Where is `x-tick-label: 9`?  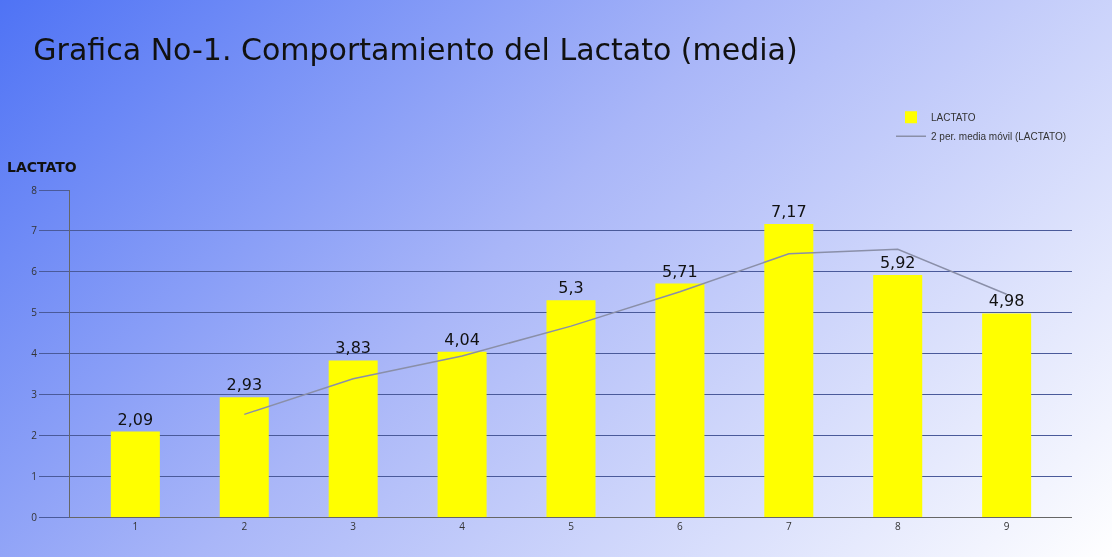 x-tick-label: 9 is located at coordinates (1006, 526).